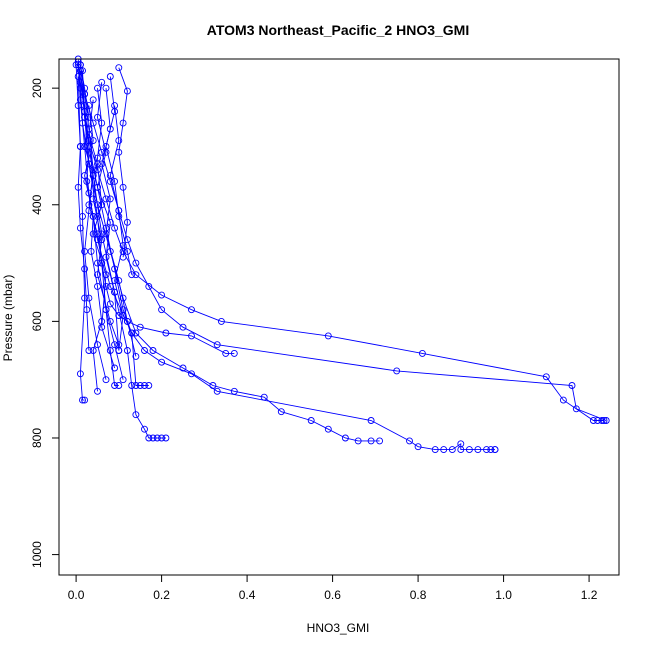  I want to click on y-tick-label: 600, so click(37, 321).